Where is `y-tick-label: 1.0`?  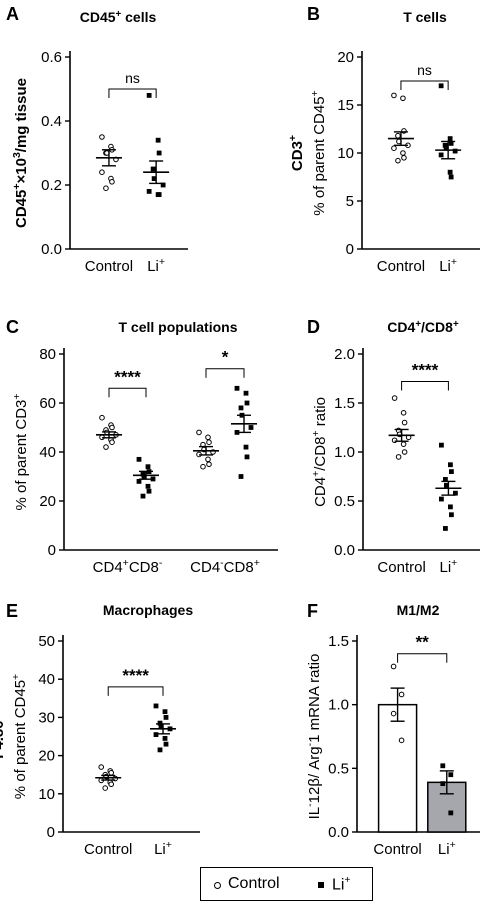
y-tick-label: 1.0 is located at coordinates (338, 705).